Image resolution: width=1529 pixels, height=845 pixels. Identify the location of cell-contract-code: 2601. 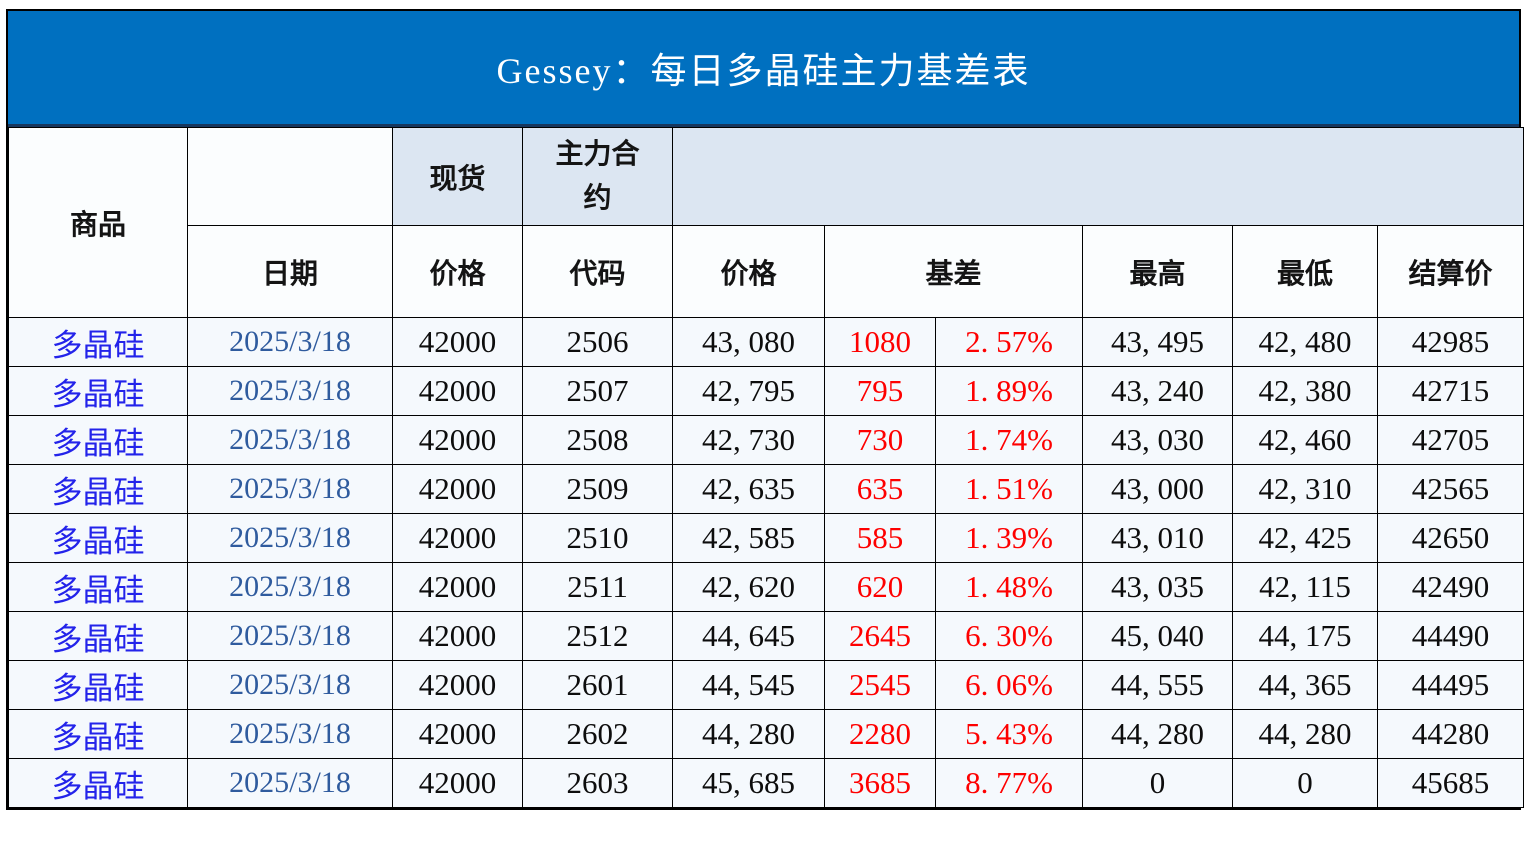
(597, 685).